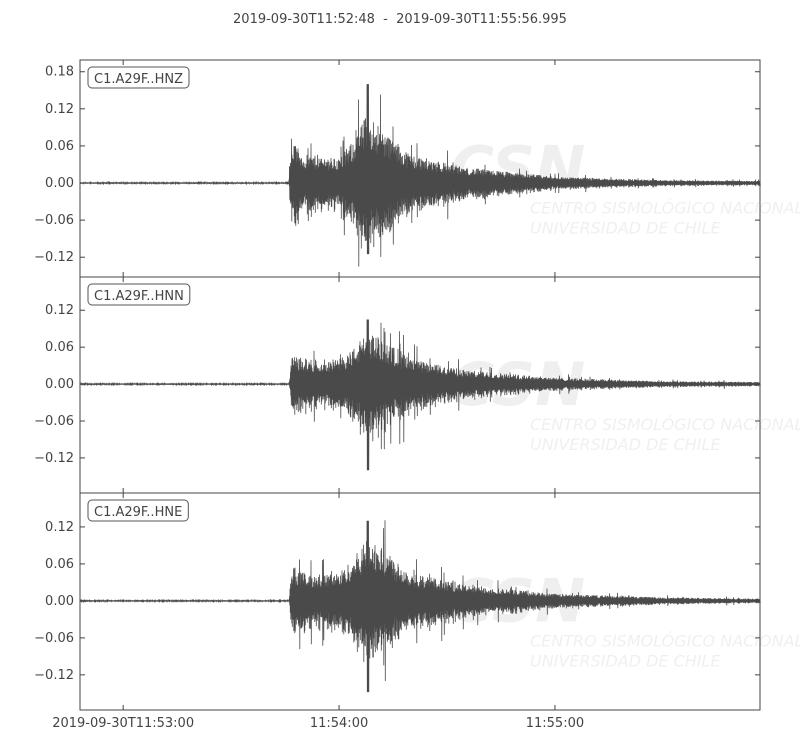 Image resolution: width=800 pixels, height=750 pixels. I want to click on channel-label: C1.A29F..HNZ, so click(138, 79).